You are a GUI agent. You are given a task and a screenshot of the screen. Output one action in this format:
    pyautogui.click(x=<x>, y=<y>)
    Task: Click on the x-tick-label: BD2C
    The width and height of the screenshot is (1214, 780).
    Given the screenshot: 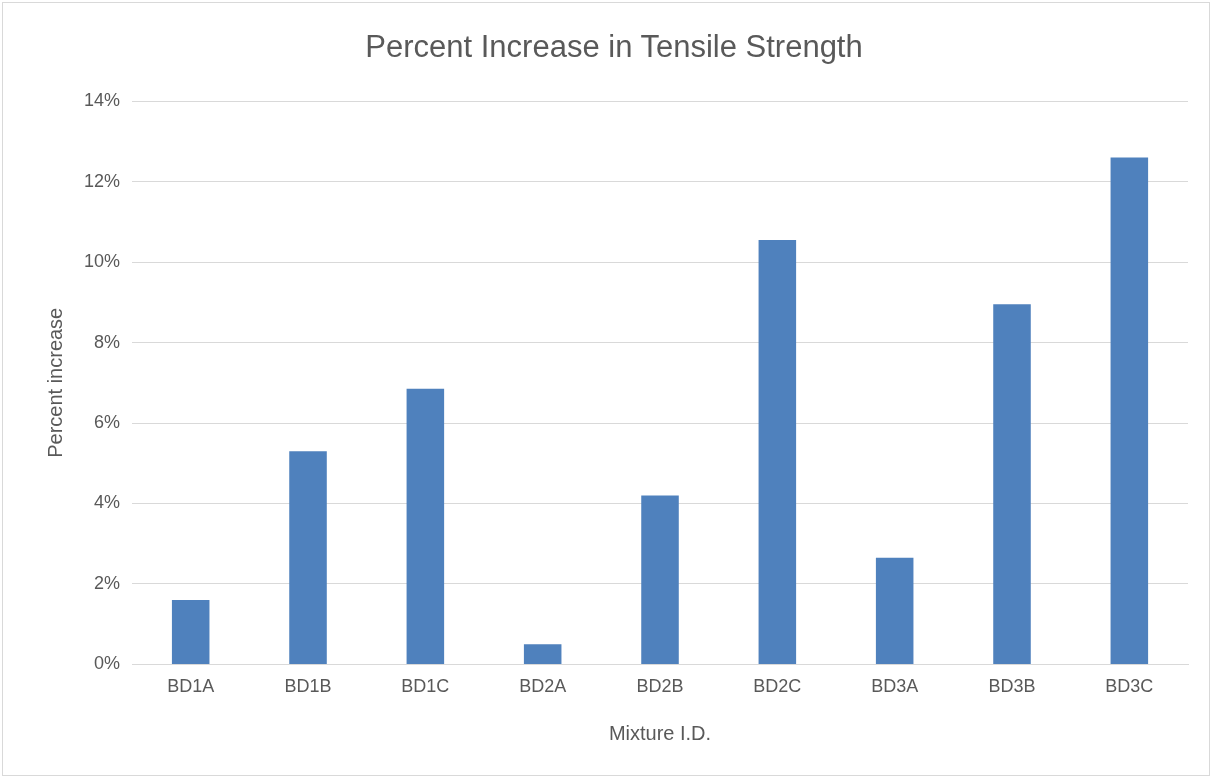 What is the action you would take?
    pyautogui.click(x=777, y=686)
    